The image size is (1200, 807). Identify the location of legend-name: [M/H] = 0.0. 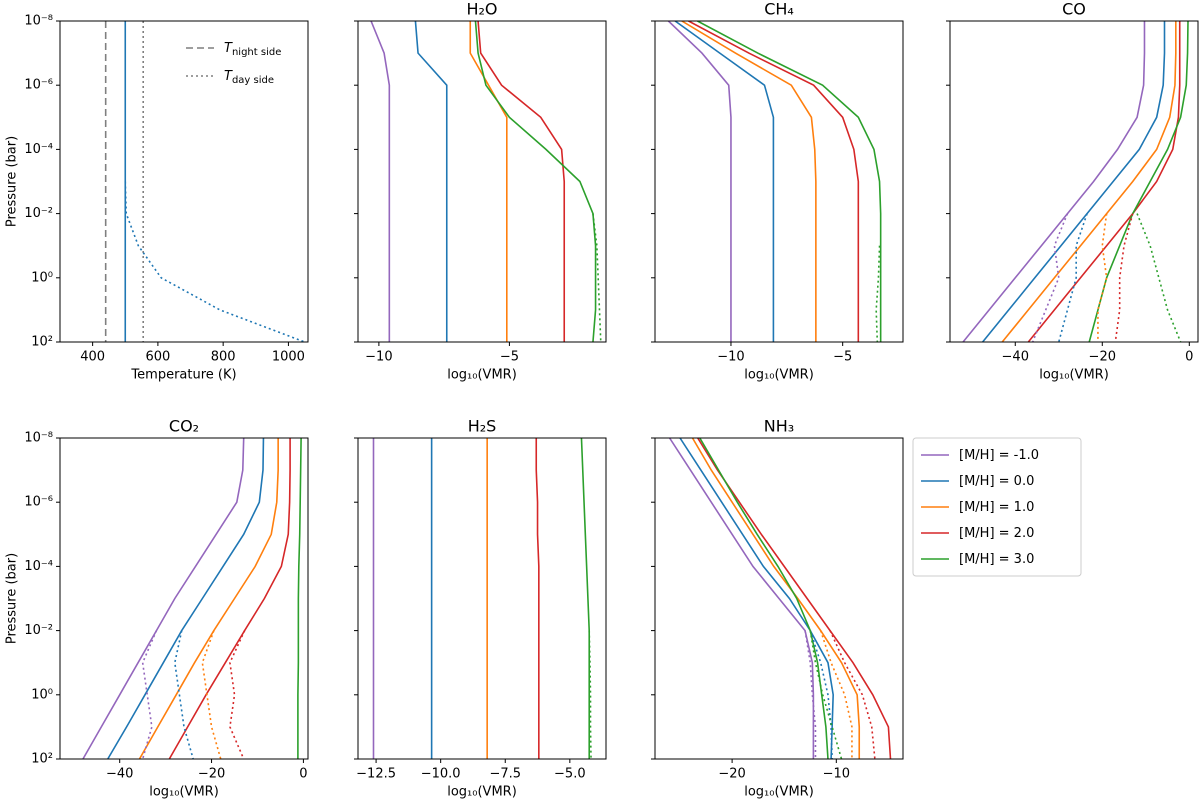
(996, 481).